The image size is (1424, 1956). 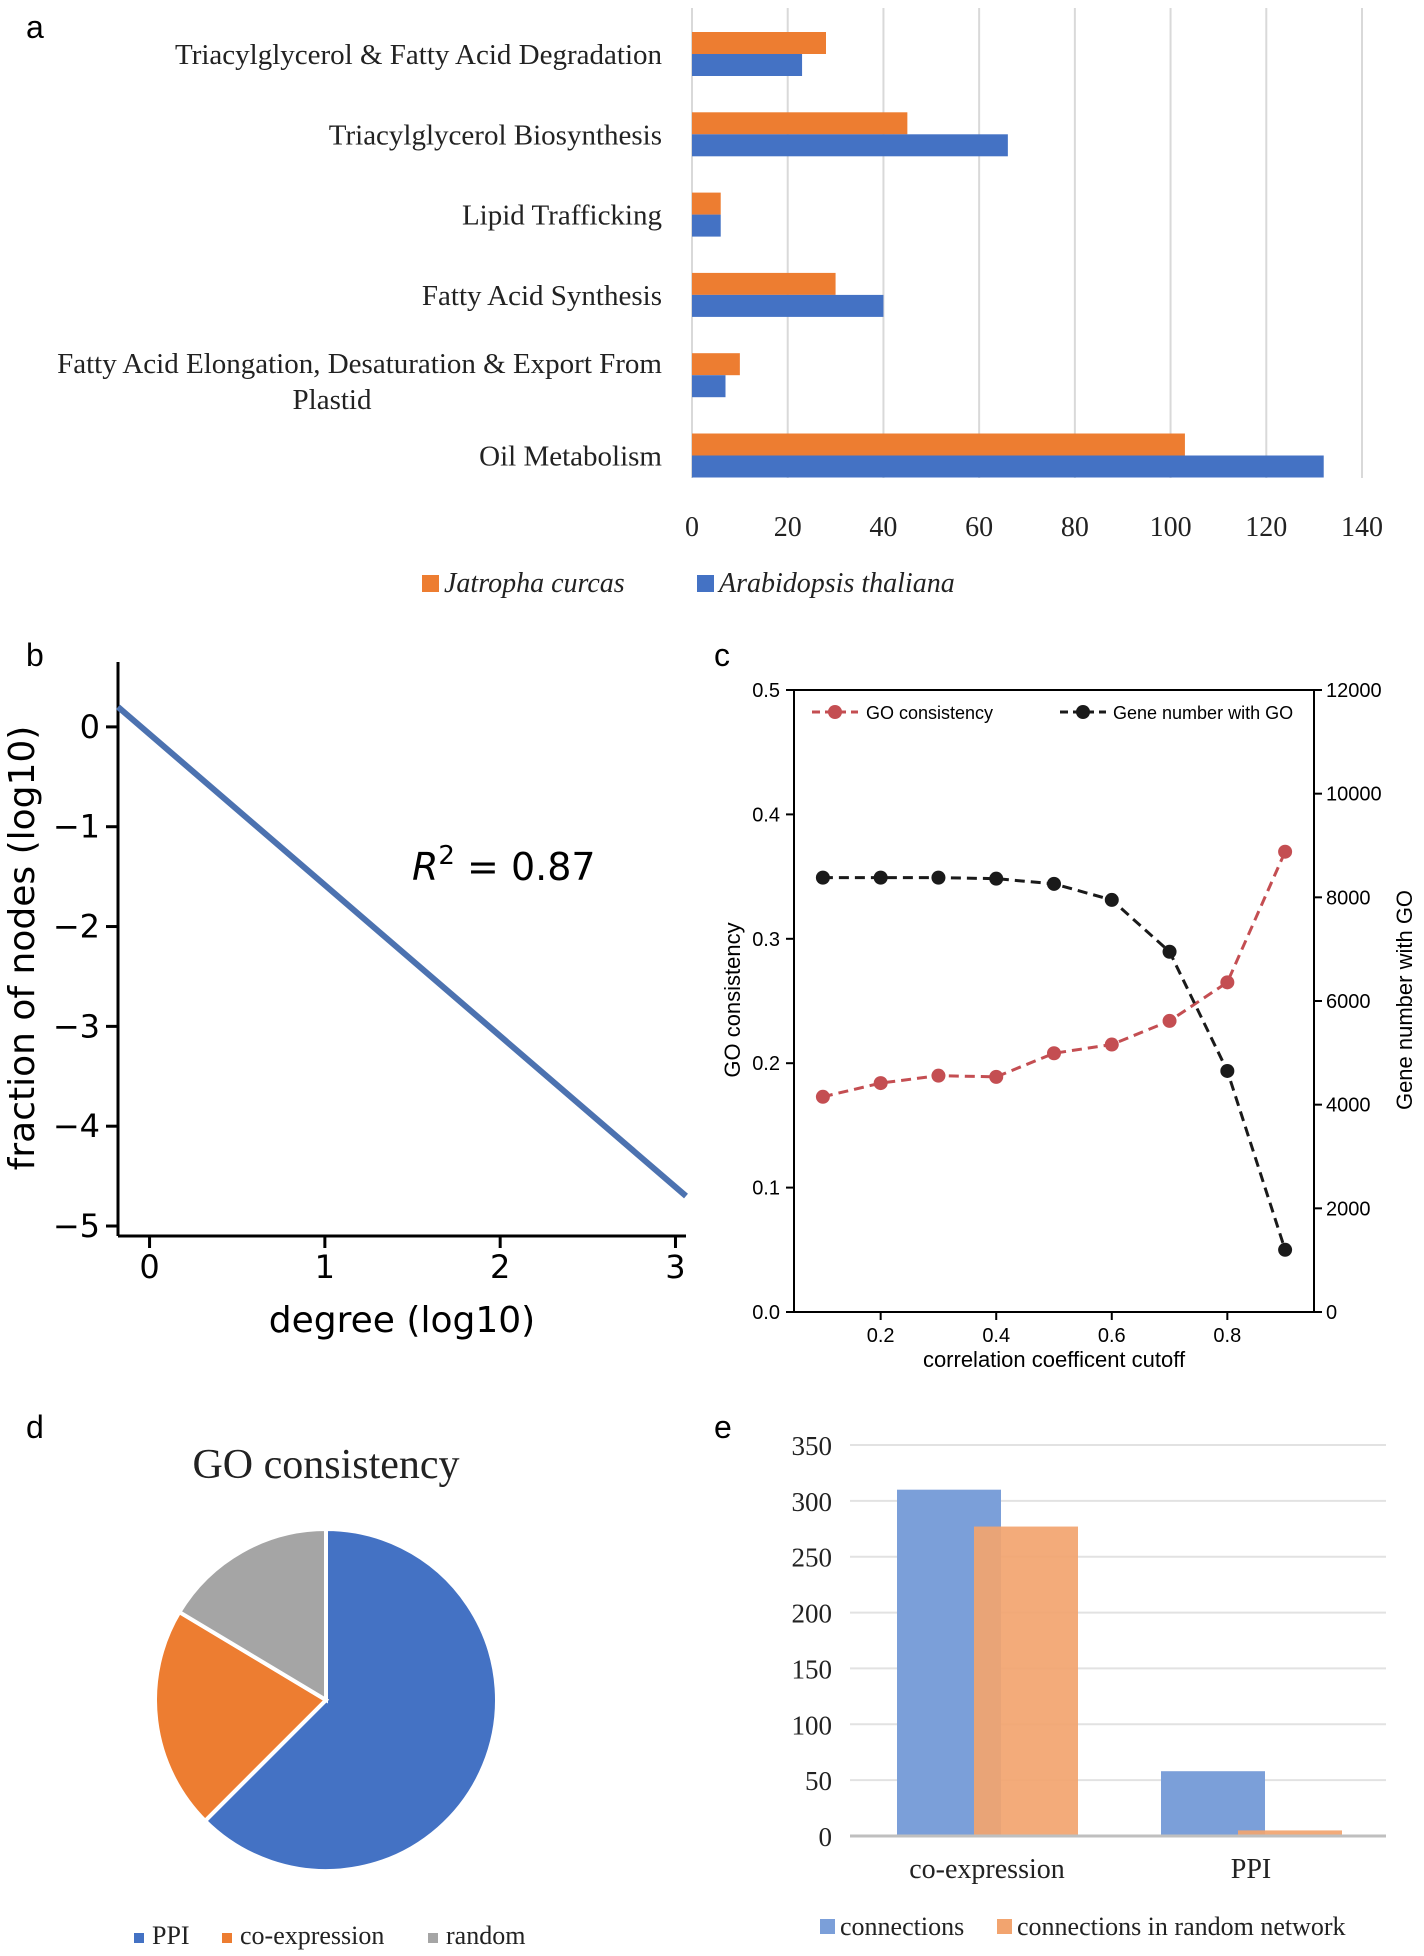 I want to click on c-y-right-tick-label: 8000, so click(x=1348, y=898).